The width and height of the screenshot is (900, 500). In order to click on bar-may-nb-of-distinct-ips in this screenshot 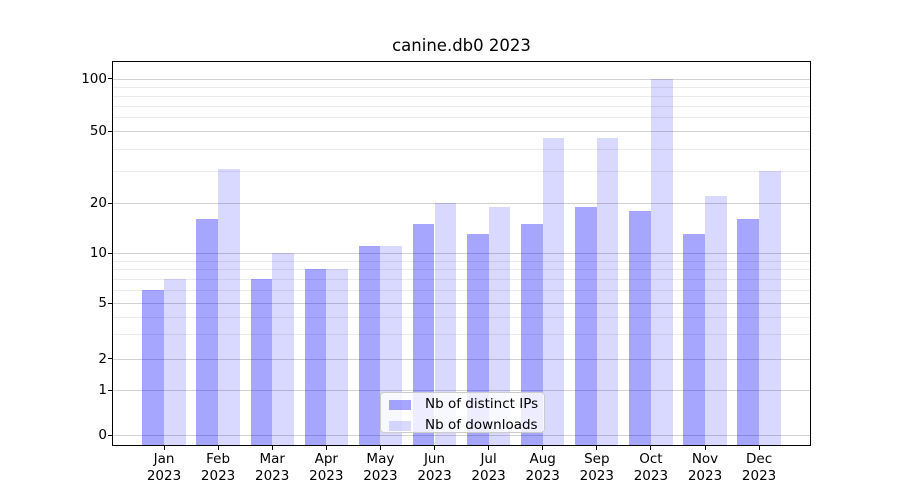, I will do `click(369, 345)`.